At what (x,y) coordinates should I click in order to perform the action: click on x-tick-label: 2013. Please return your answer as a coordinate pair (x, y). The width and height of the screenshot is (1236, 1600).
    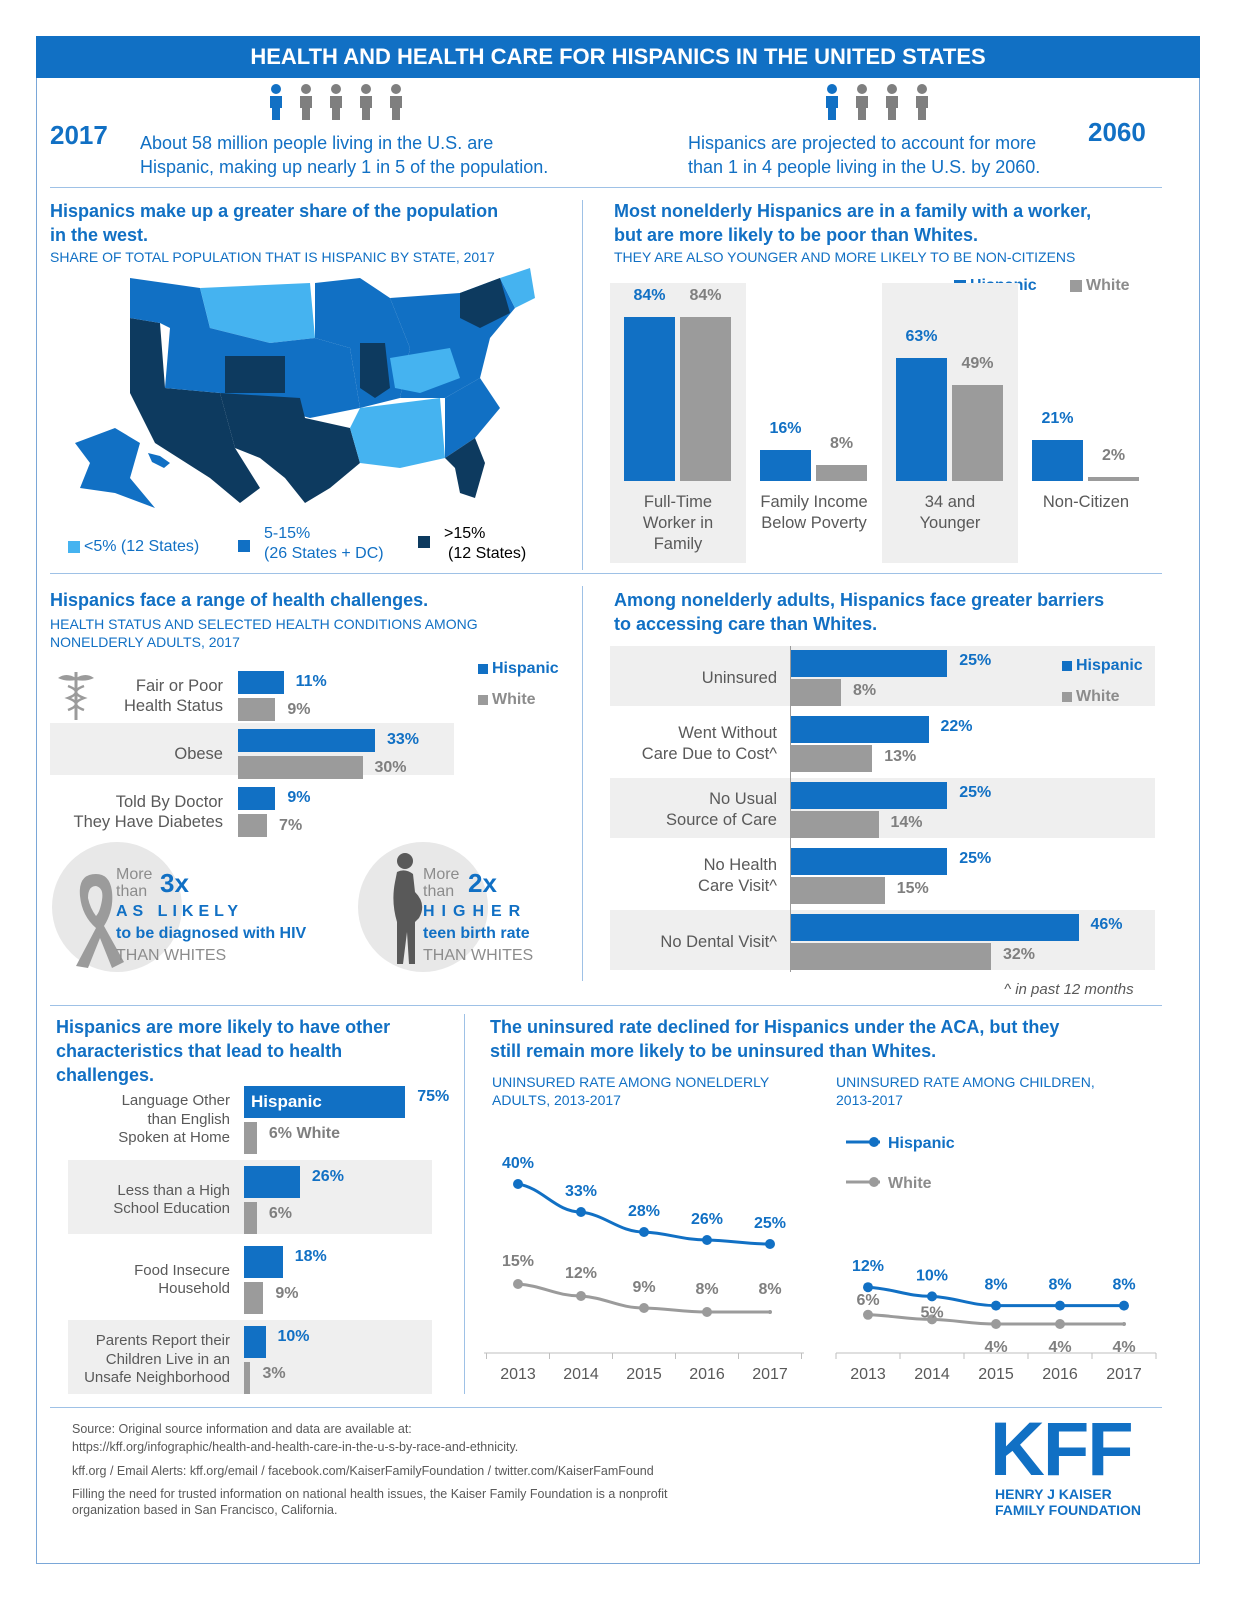
    Looking at the image, I should click on (518, 1374).